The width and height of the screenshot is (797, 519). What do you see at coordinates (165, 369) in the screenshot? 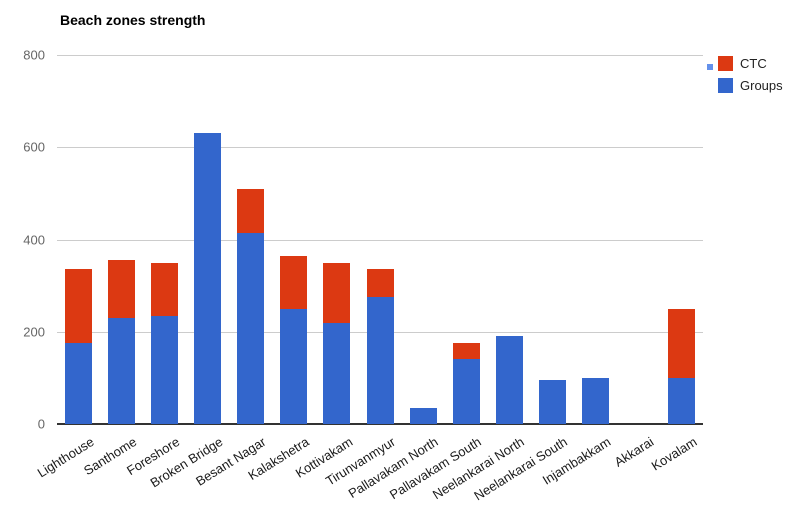
I see `bar-foreshore-groups` at bounding box center [165, 369].